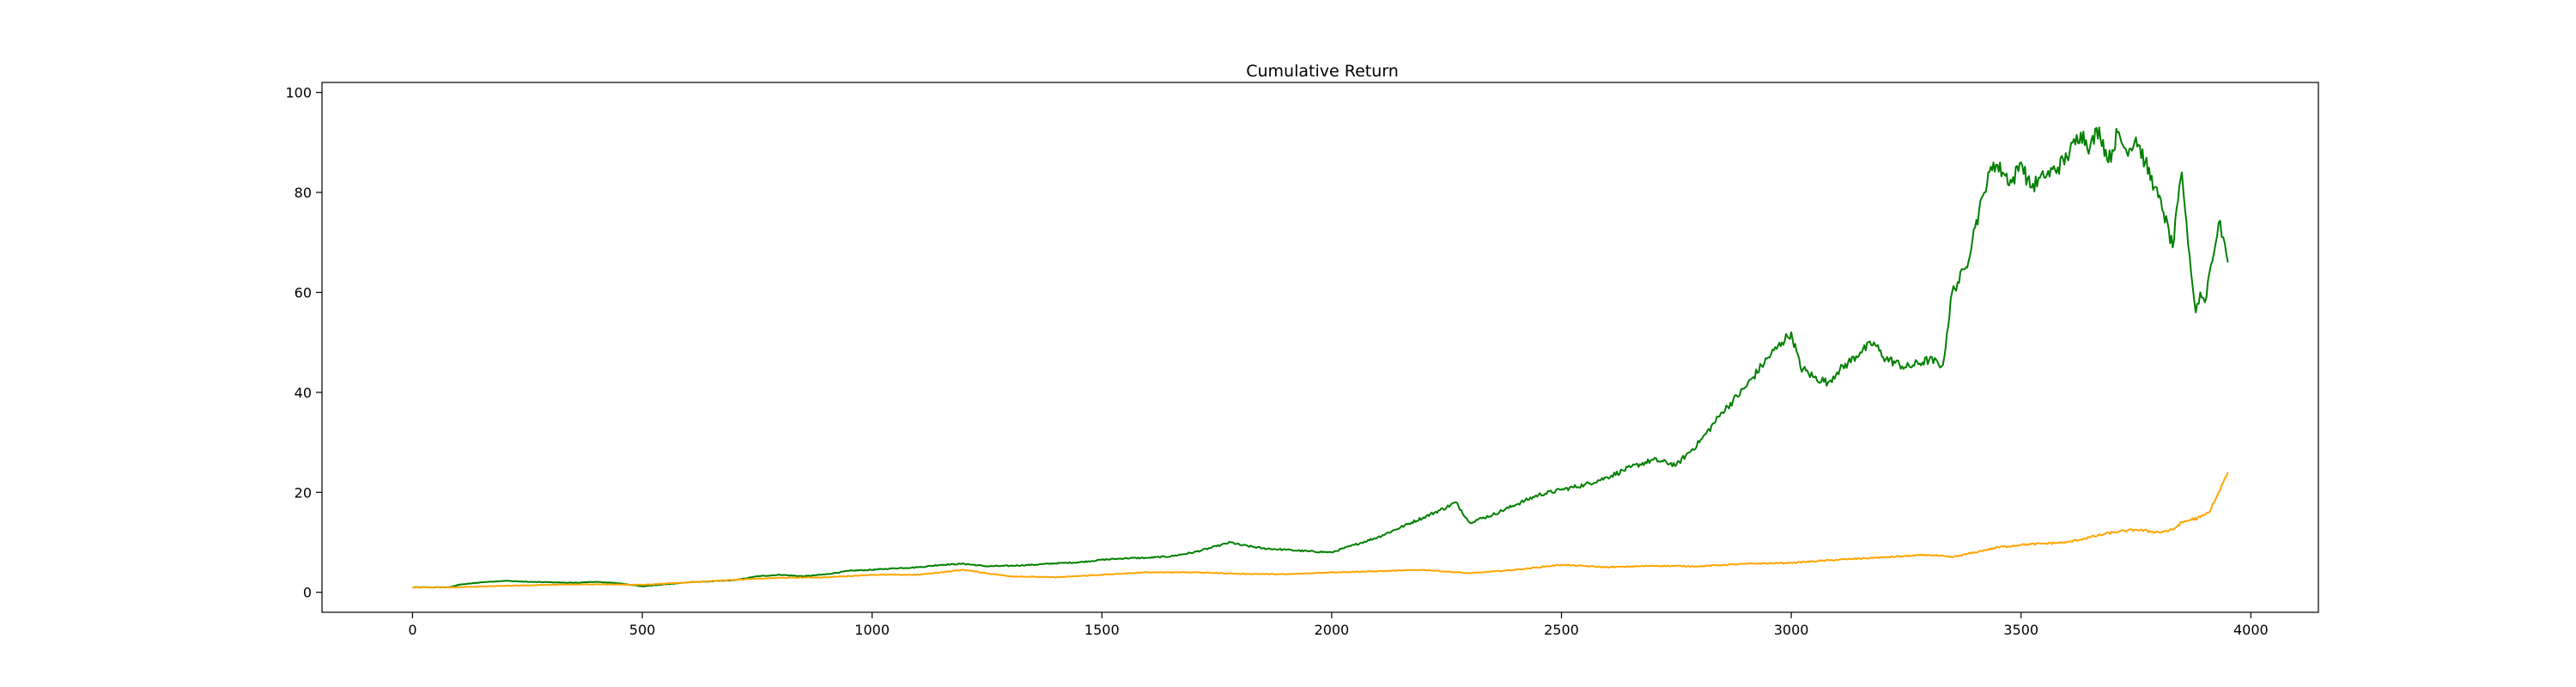 Image resolution: width=2576 pixels, height=687 pixels. I want to click on y-tick-label: 40, so click(303, 393).